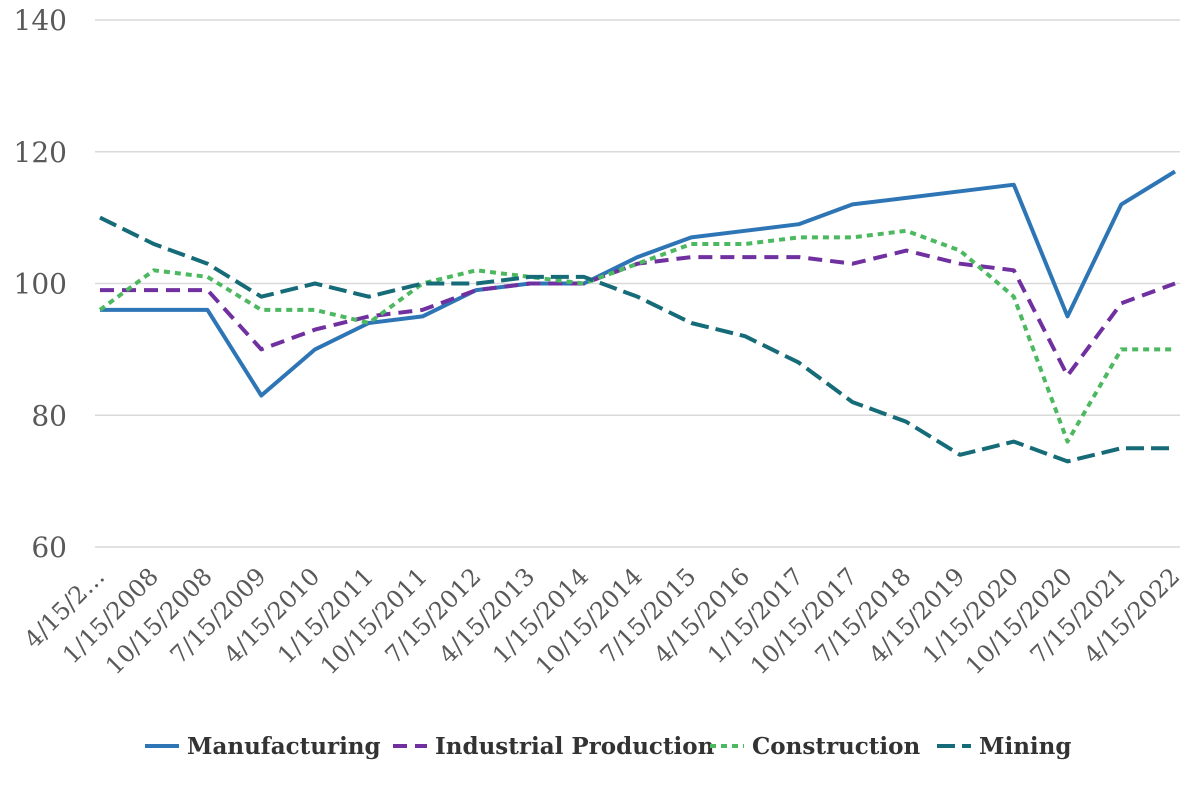 The height and width of the screenshot is (800, 1200). What do you see at coordinates (40, 152) in the screenshot?
I see `y-tick-label: 120` at bounding box center [40, 152].